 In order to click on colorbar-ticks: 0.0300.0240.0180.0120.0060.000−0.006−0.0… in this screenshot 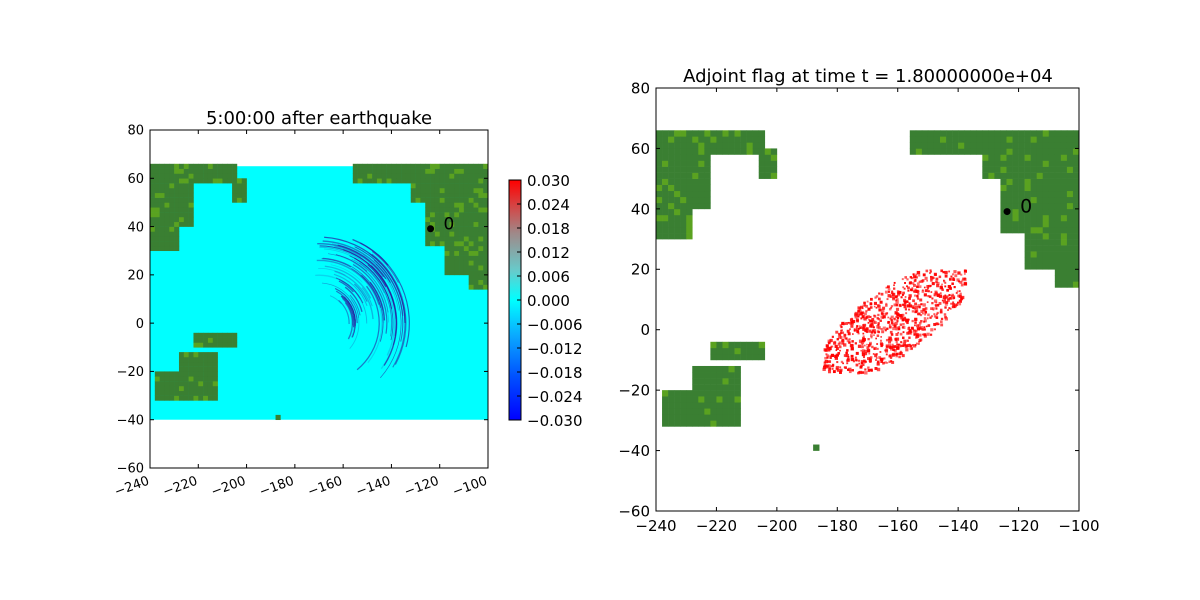, I will do `click(550, 301)`.